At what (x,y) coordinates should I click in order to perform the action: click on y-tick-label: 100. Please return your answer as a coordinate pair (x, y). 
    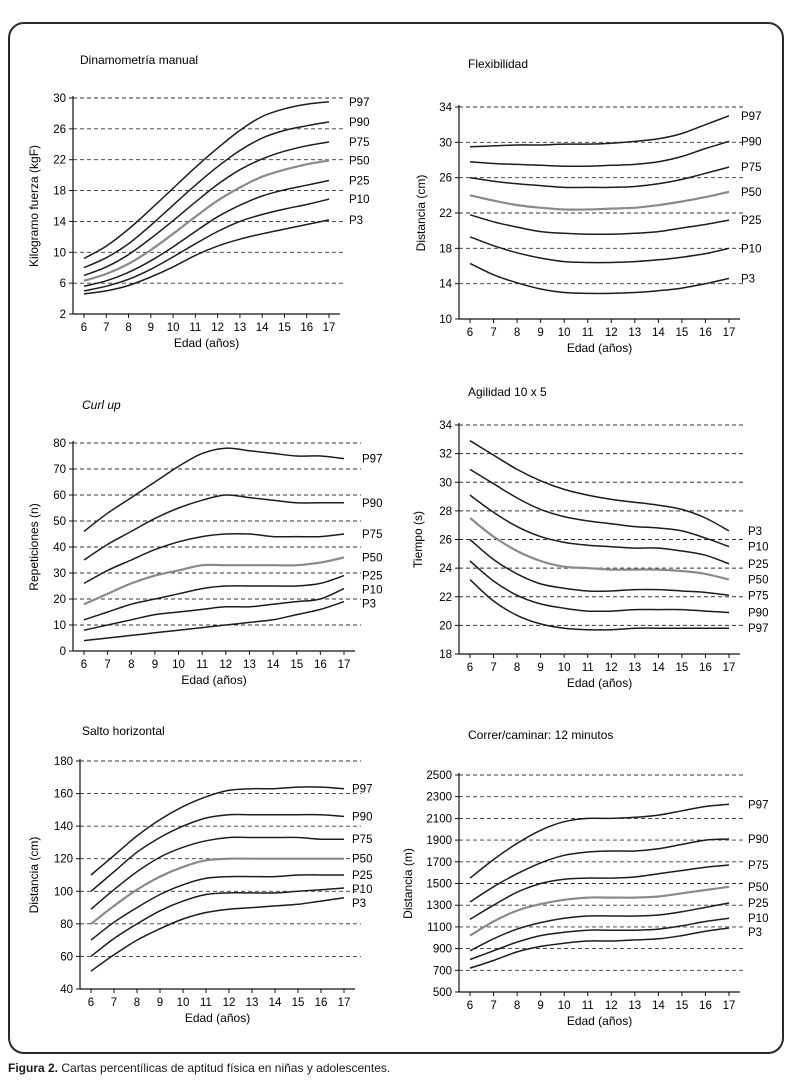
    Looking at the image, I should click on (63, 892).